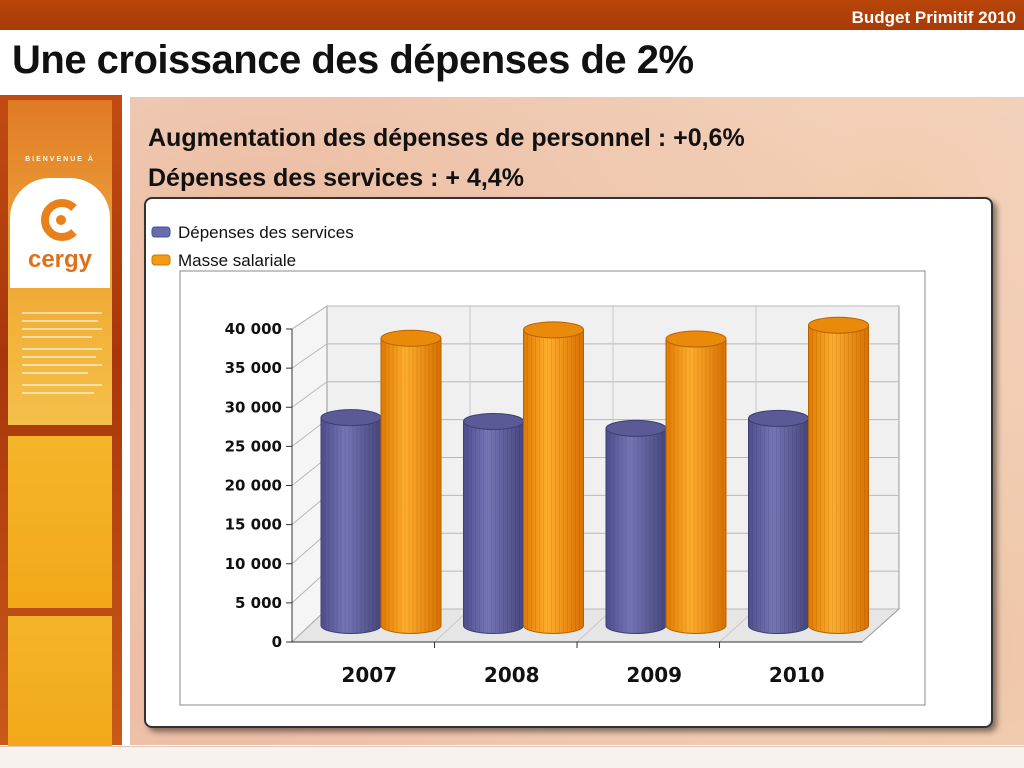 This screenshot has height=768, width=1024. I want to click on y-tick-label: 35 000, so click(253, 368).